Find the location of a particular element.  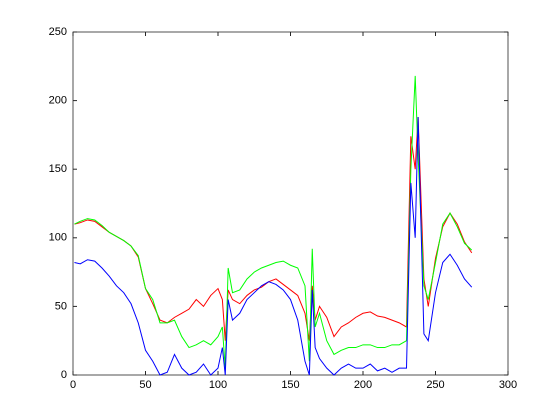

y-tick-label: 150 is located at coordinates (58, 169).